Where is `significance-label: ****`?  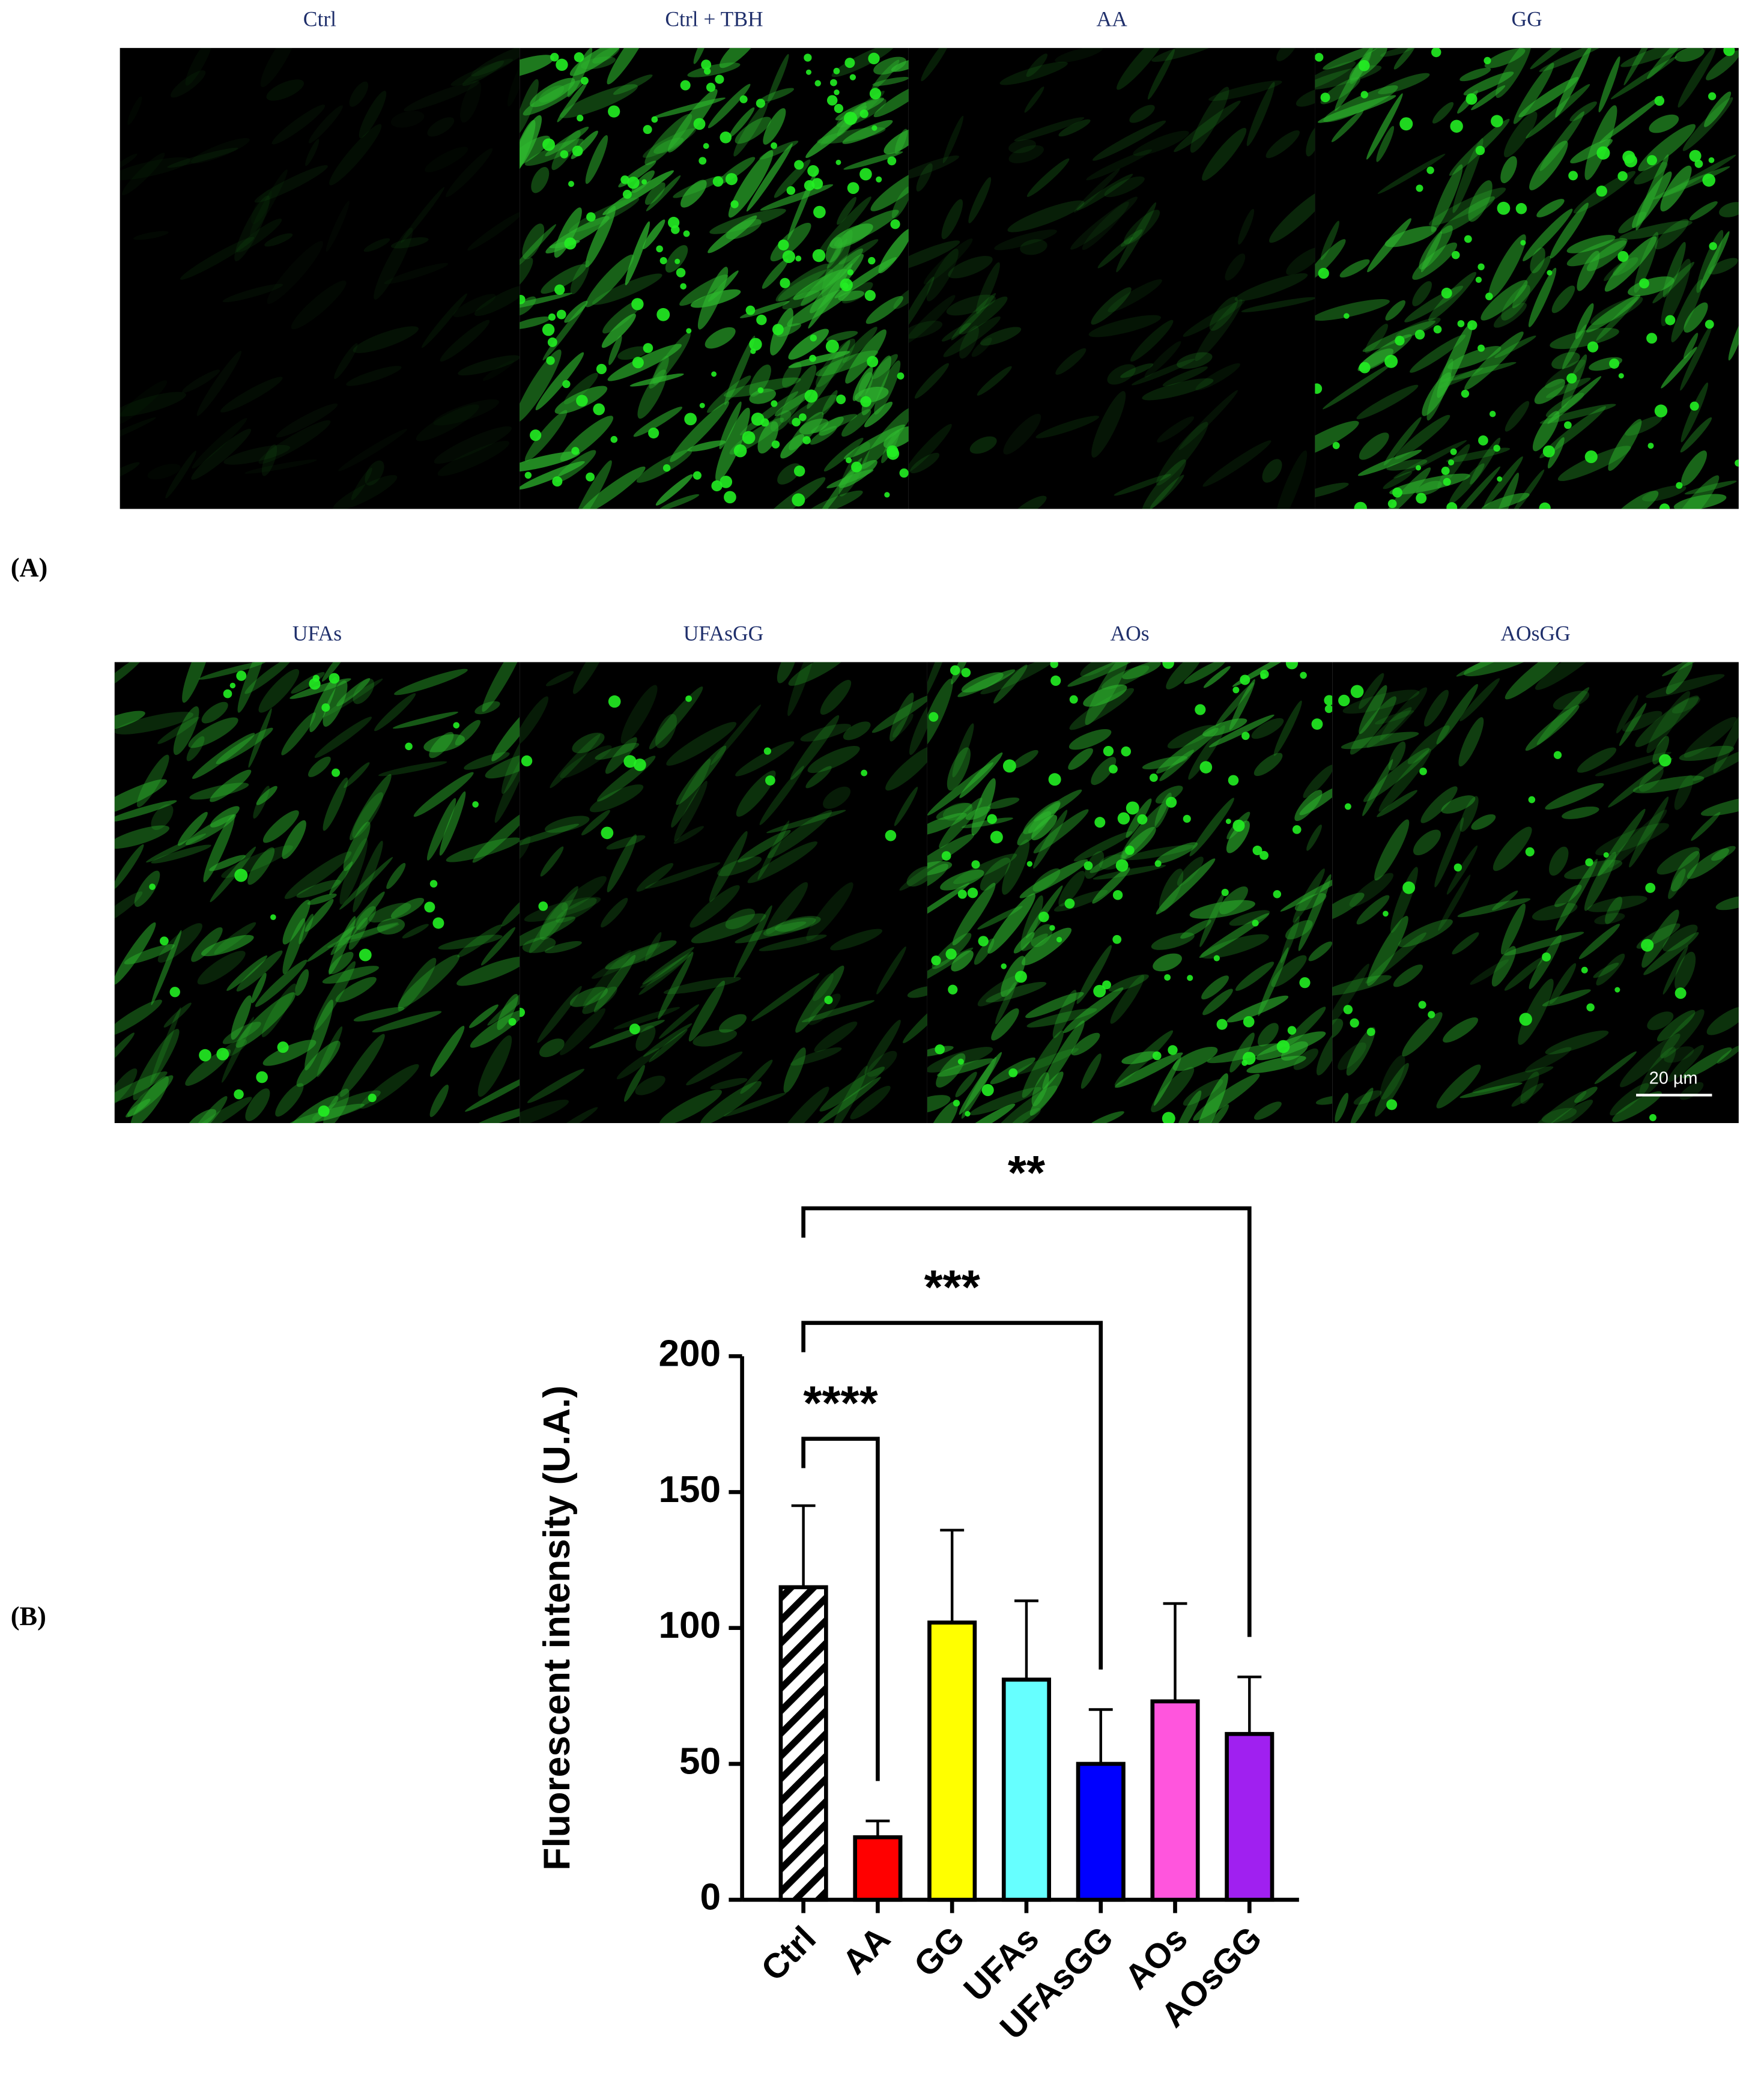
significance-label: **** is located at coordinates (840, 1403).